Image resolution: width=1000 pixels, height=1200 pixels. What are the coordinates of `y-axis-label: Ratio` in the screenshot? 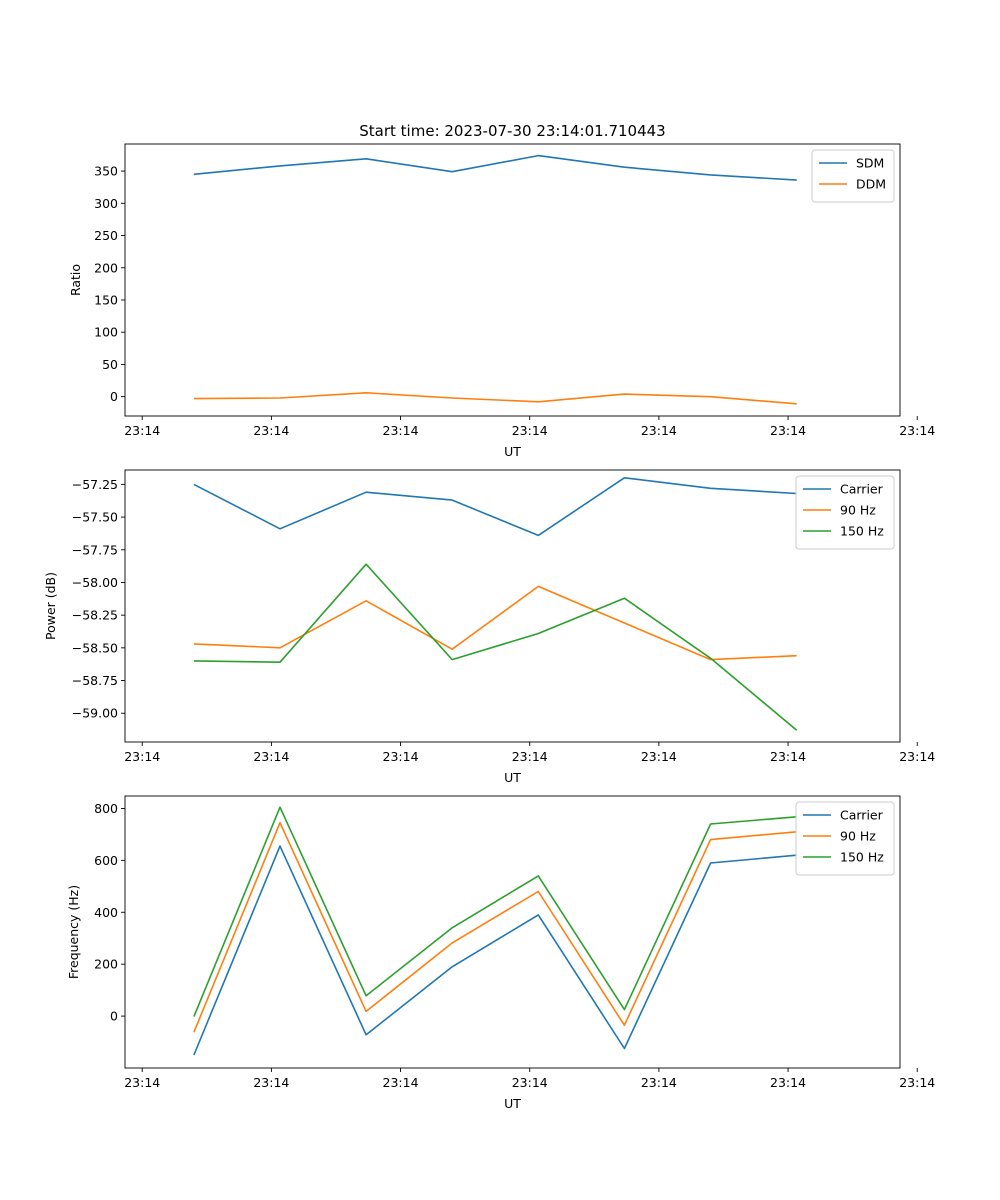 It's located at (75, 280).